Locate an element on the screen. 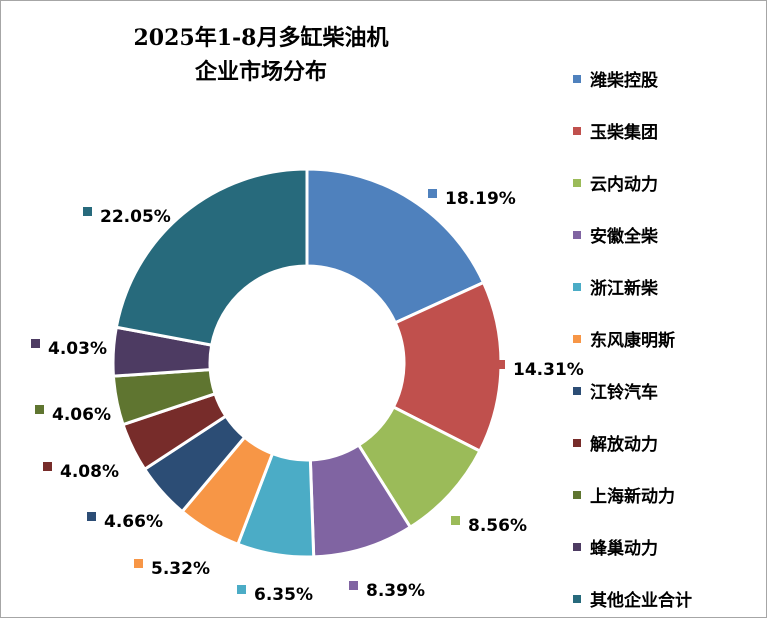 Image resolution: width=767 pixels, height=618 pixels. data-label-7: 4.66% is located at coordinates (133, 522).